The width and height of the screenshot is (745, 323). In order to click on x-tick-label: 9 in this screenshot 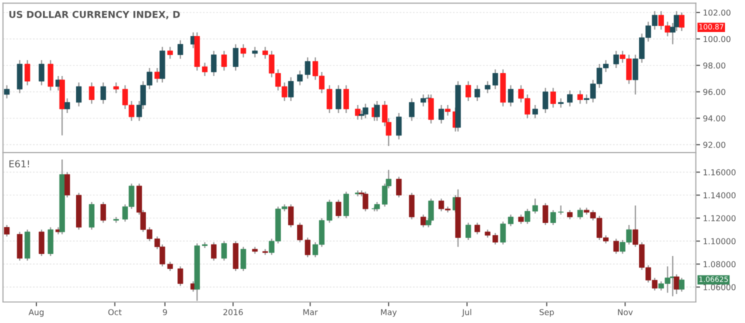, I will do `click(164, 312)`.